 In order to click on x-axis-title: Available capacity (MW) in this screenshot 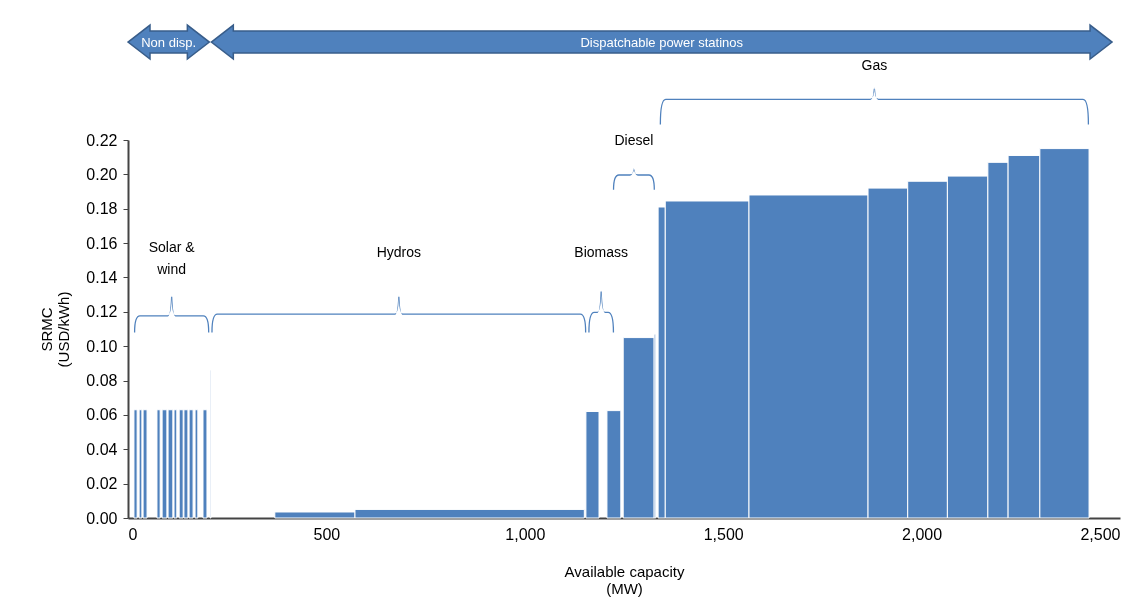, I will do `click(624, 579)`.